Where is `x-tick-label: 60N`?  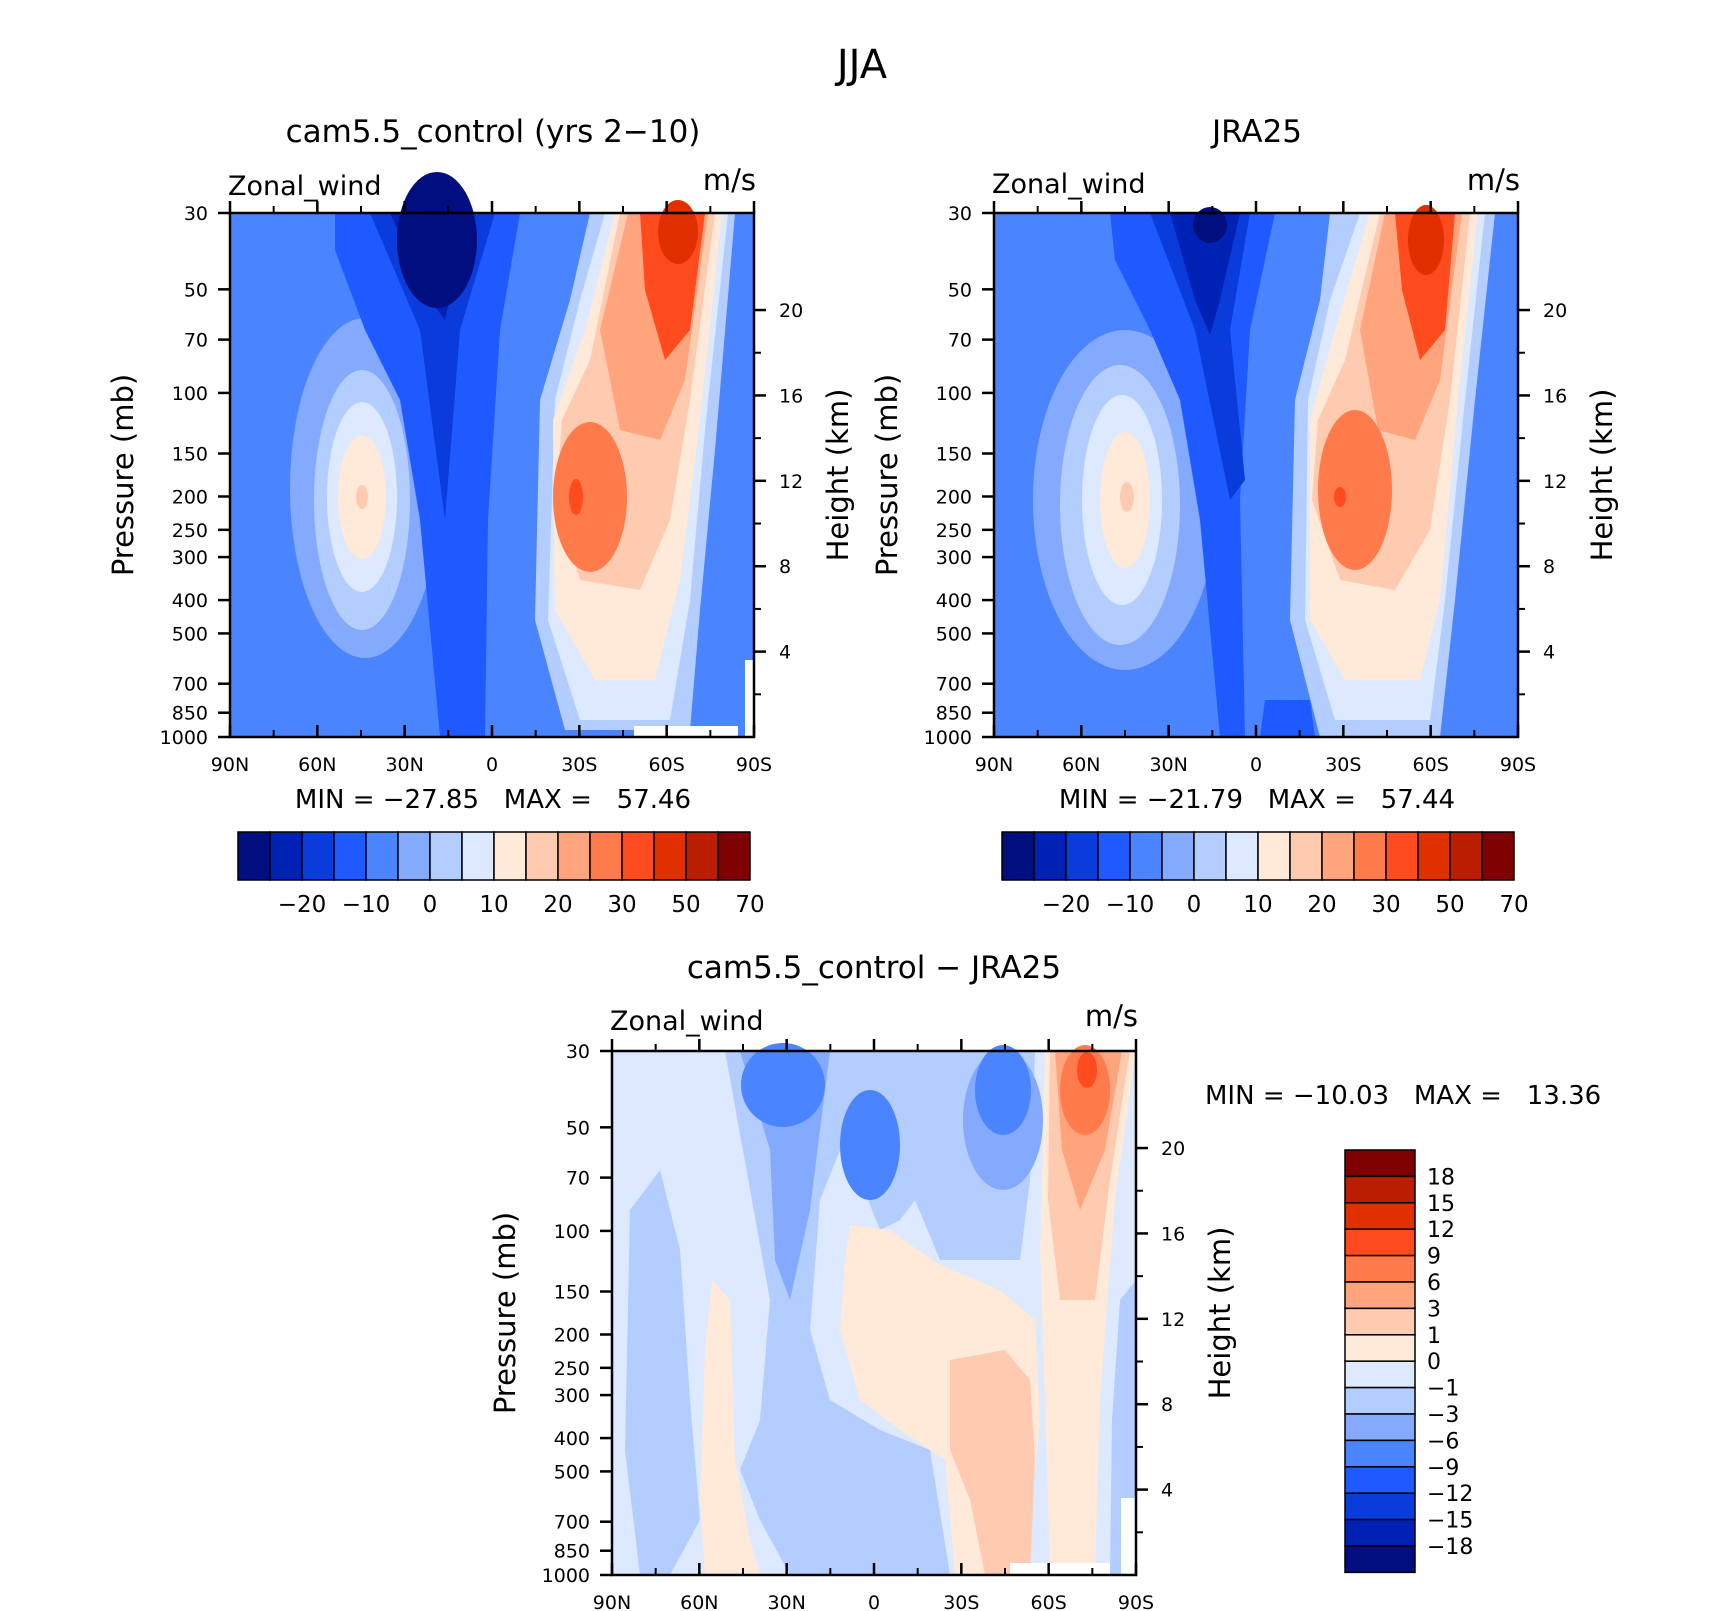 x-tick-label: 60N is located at coordinates (317, 765).